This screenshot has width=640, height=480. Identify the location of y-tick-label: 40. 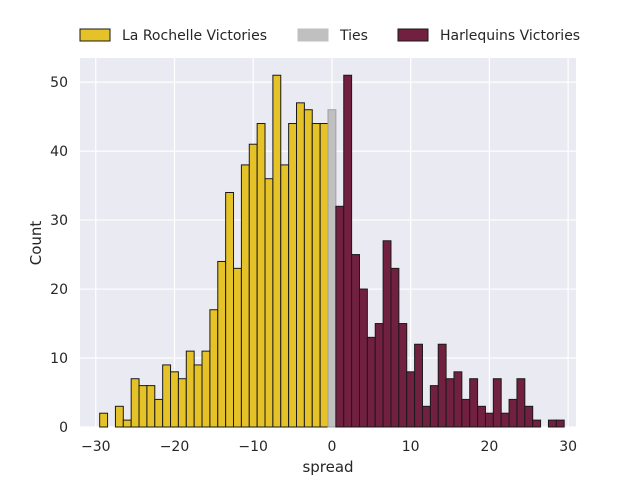
(59, 152).